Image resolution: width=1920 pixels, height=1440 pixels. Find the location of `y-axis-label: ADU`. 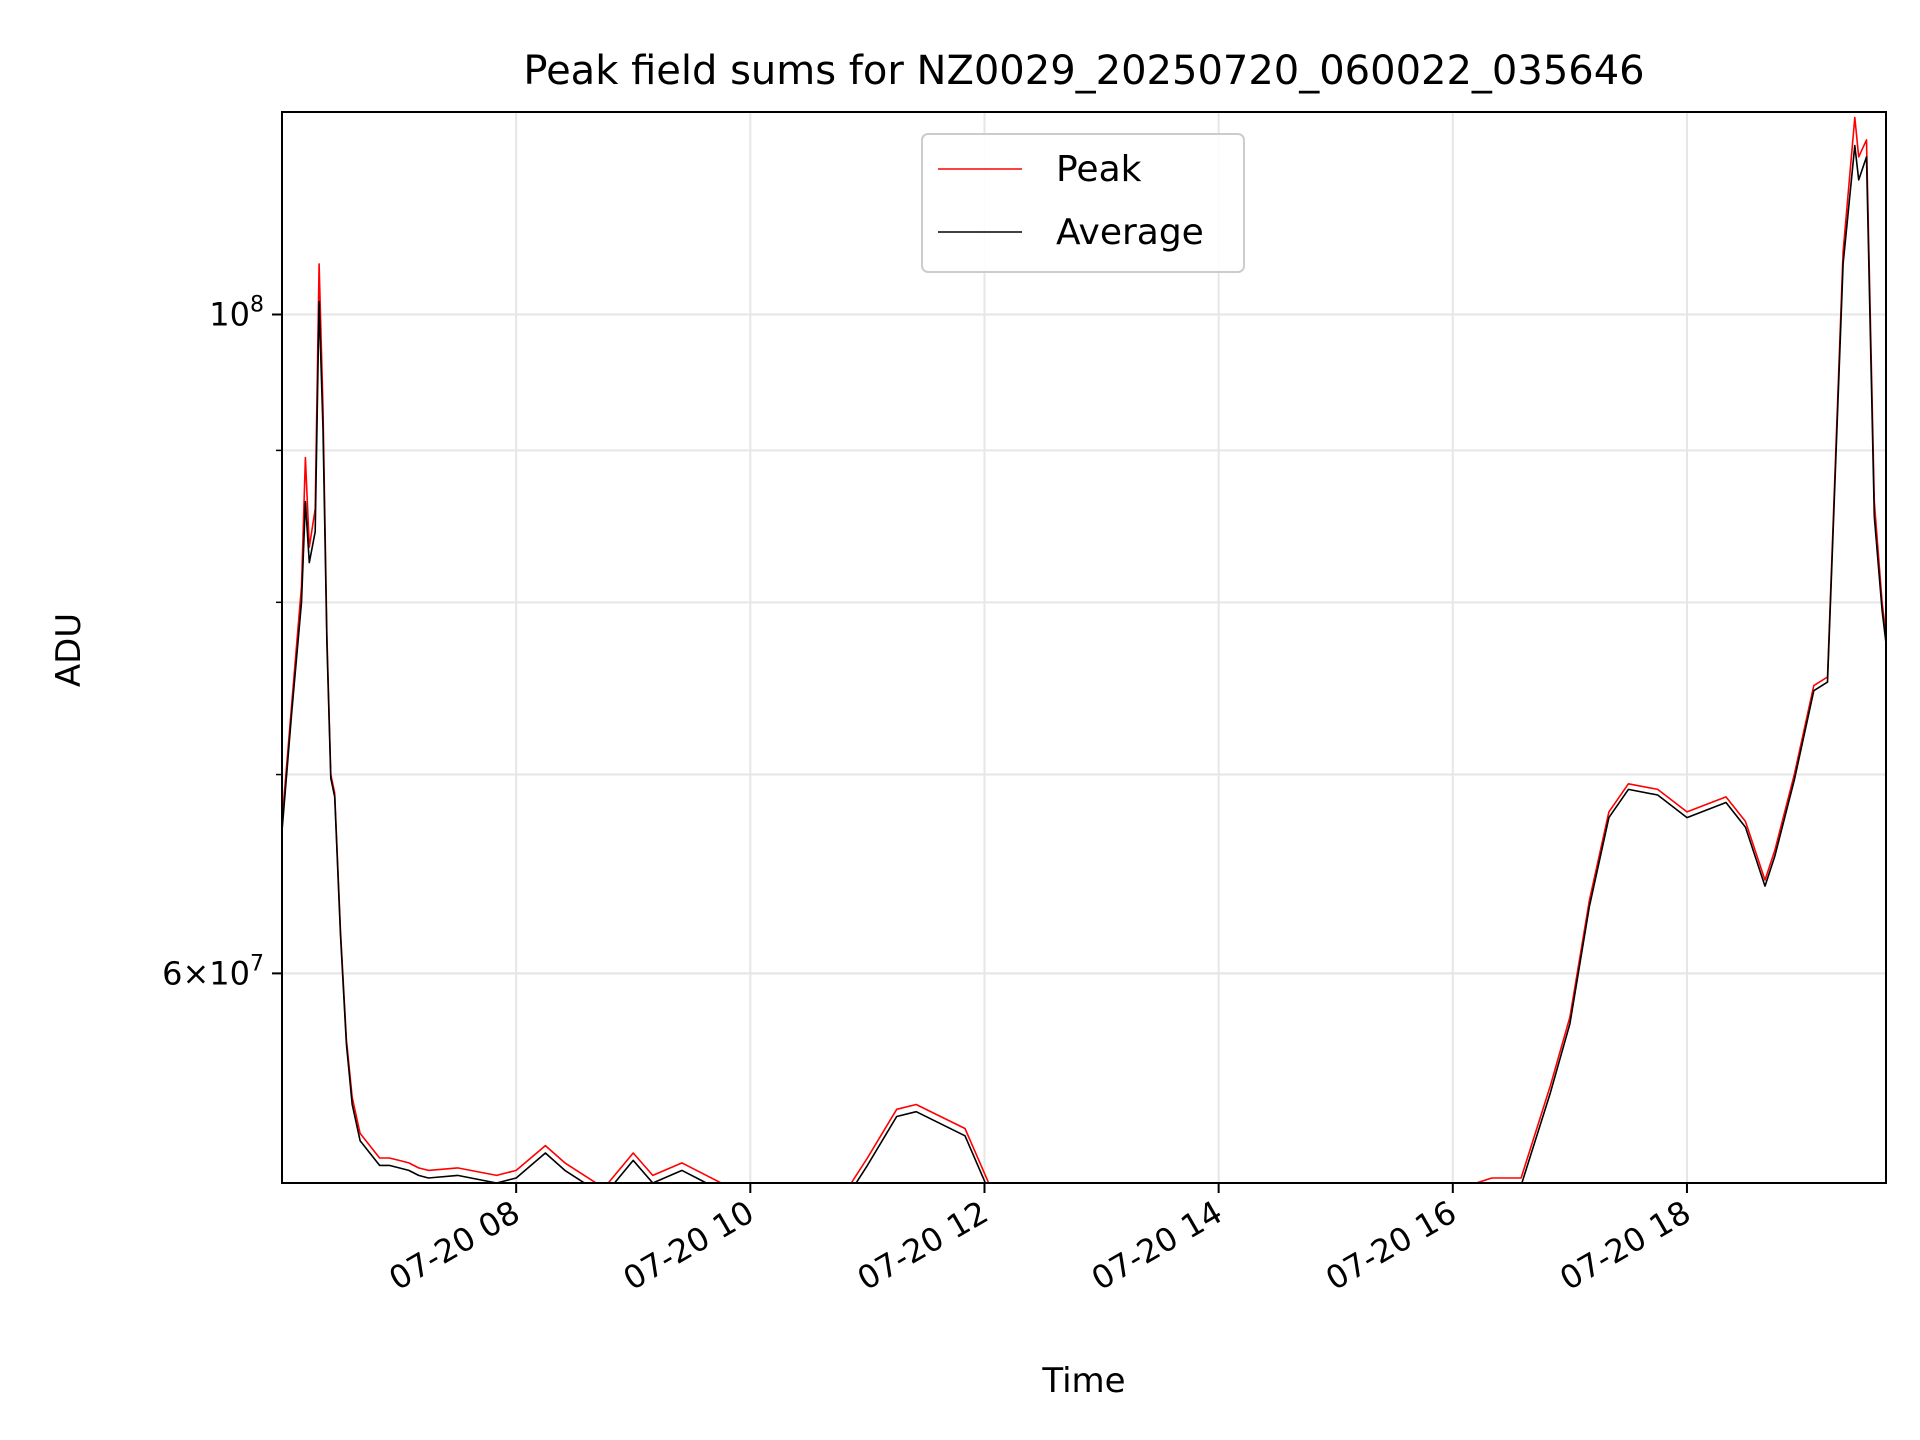

y-axis-label: ADU is located at coordinates (69, 650).